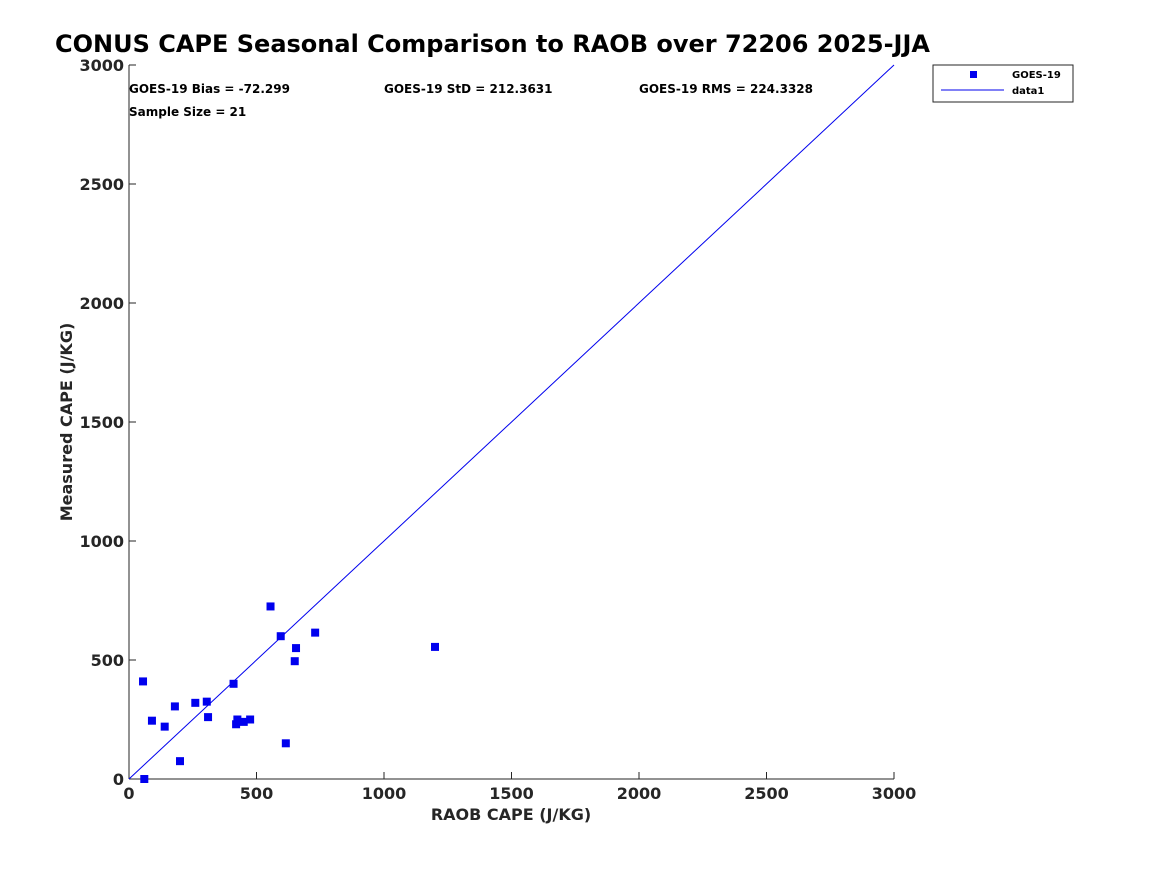  What do you see at coordinates (973, 74) in the screenshot?
I see `legend-marker-goes19` at bounding box center [973, 74].